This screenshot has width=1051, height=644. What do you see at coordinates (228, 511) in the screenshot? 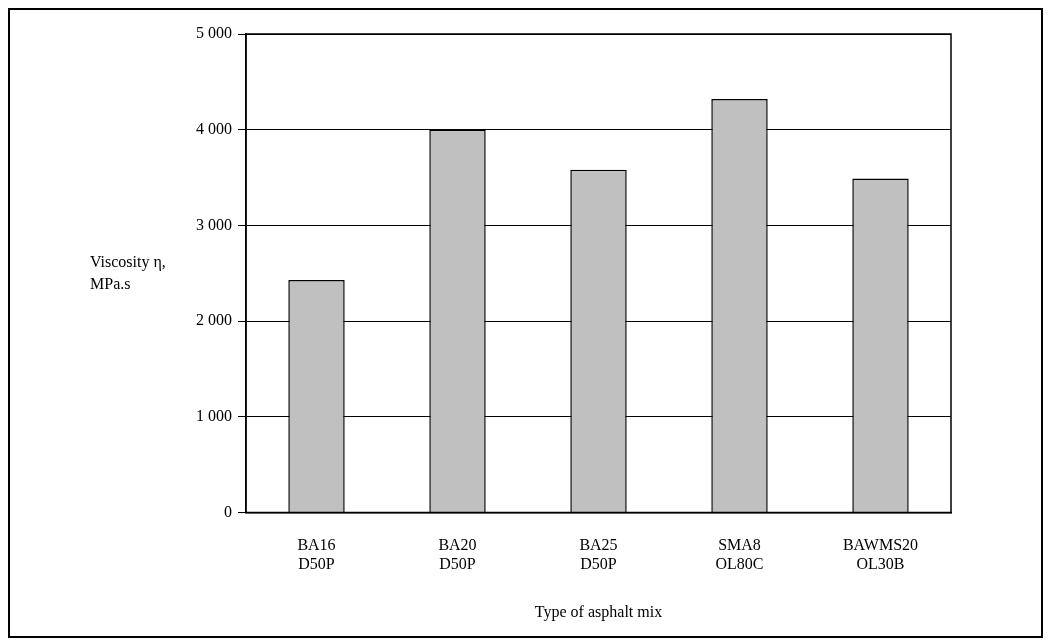
I see `y-tick-label: 0` at bounding box center [228, 511].